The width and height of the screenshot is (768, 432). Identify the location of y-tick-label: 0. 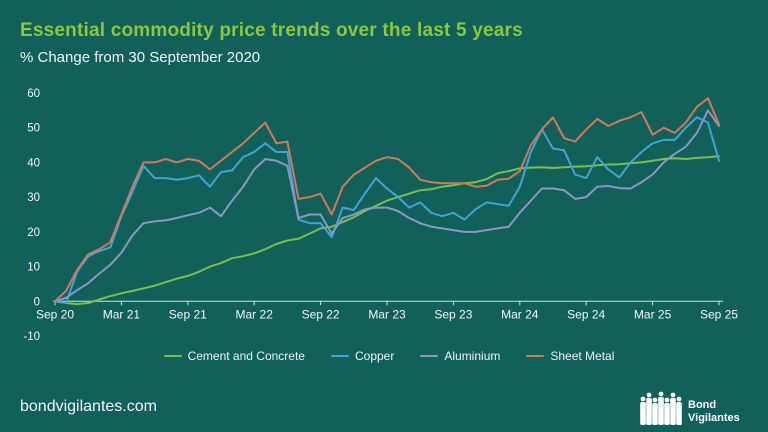
(37, 302).